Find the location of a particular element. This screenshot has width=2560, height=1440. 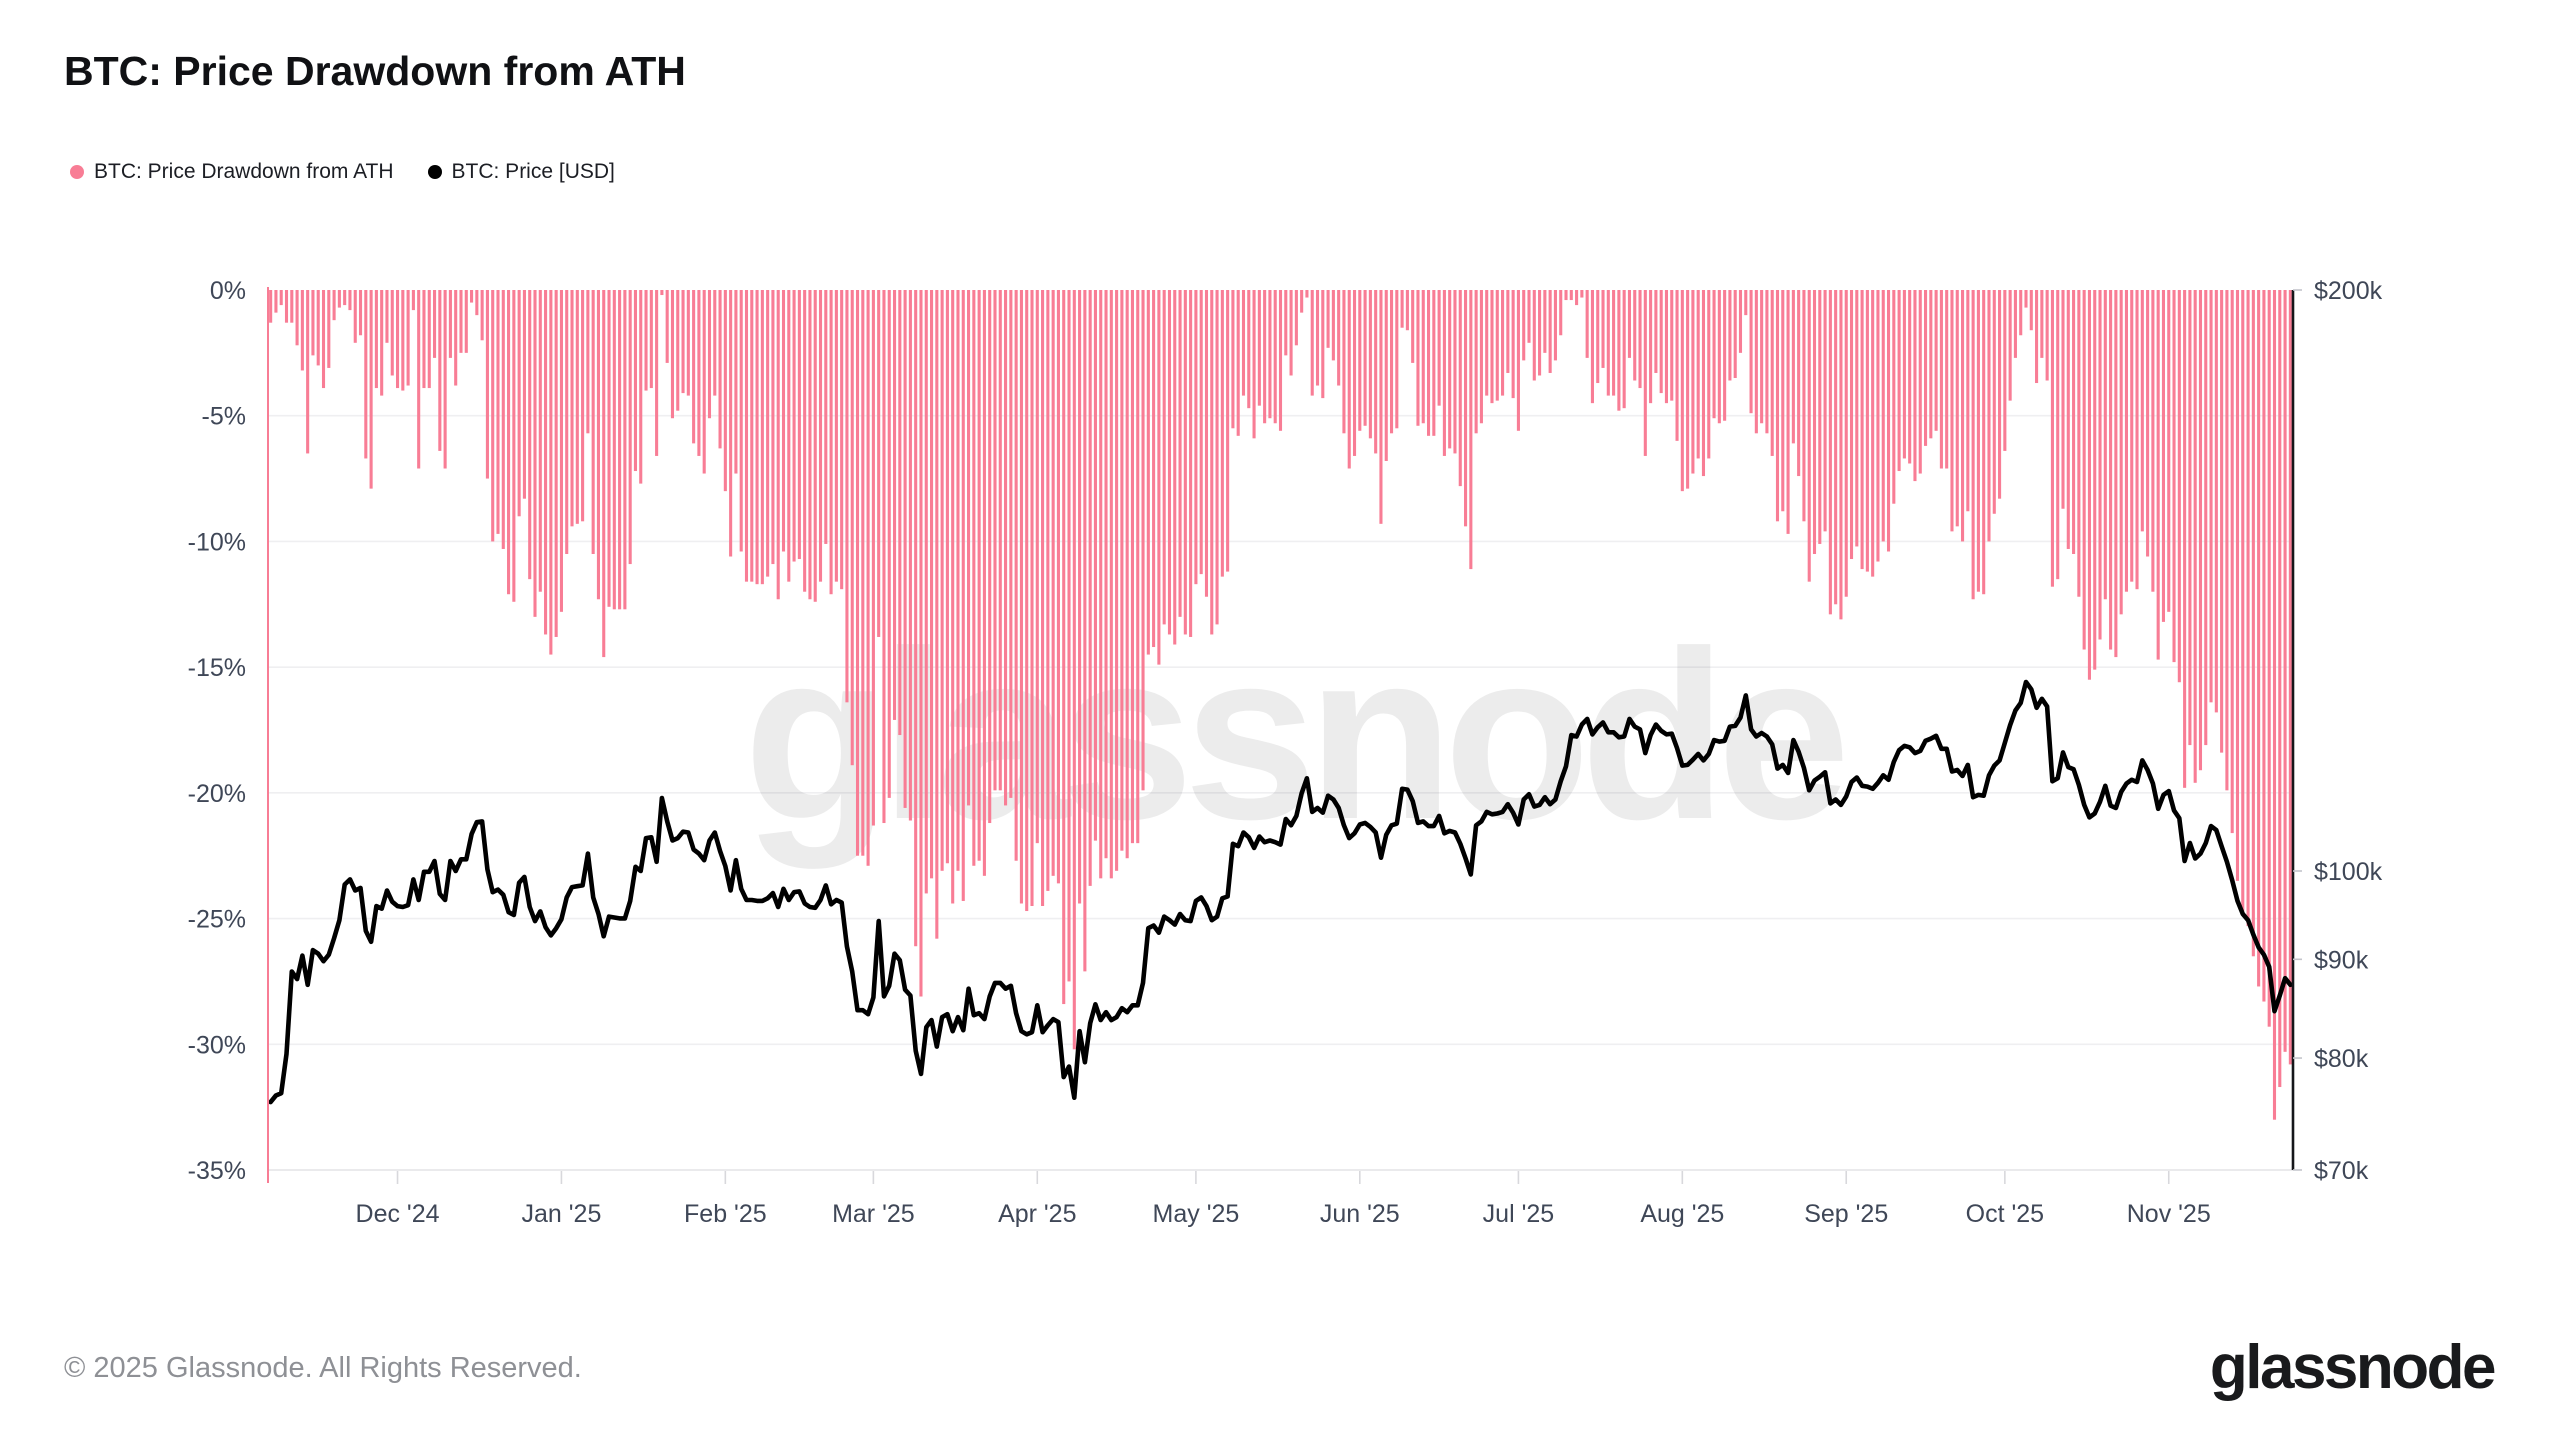

legend-item-drawdown: BTC: Price Drawdown from ATH is located at coordinates (232, 172).